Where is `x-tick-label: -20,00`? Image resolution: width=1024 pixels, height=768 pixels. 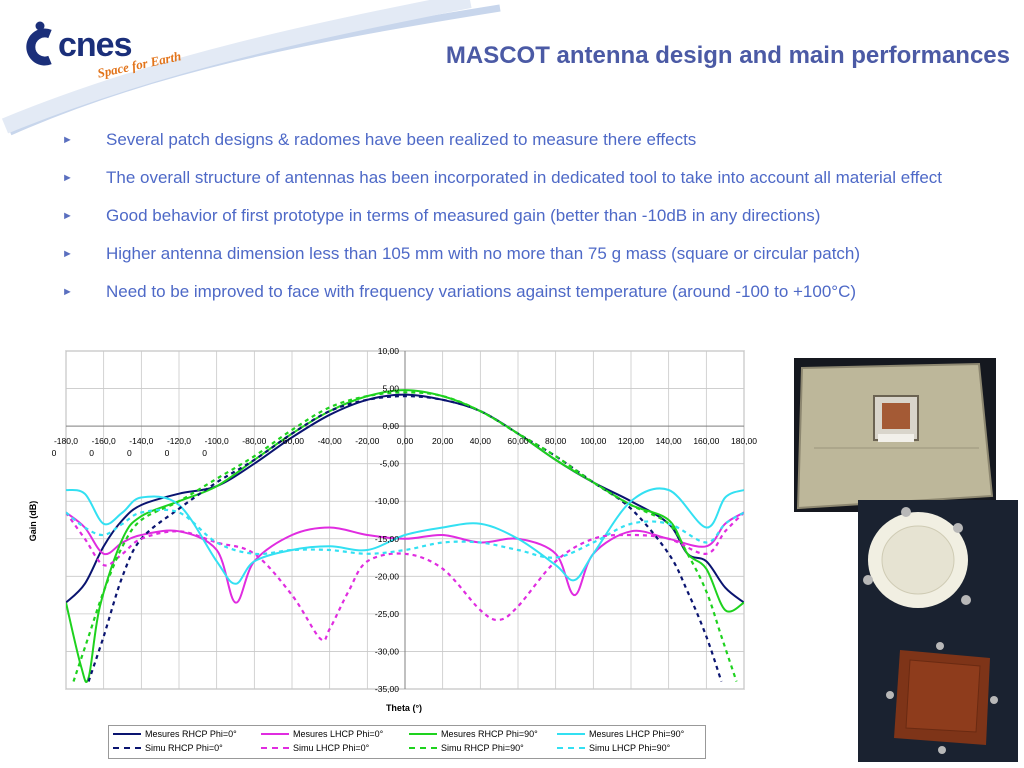 x-tick-label: -20,00 is located at coordinates (367, 441).